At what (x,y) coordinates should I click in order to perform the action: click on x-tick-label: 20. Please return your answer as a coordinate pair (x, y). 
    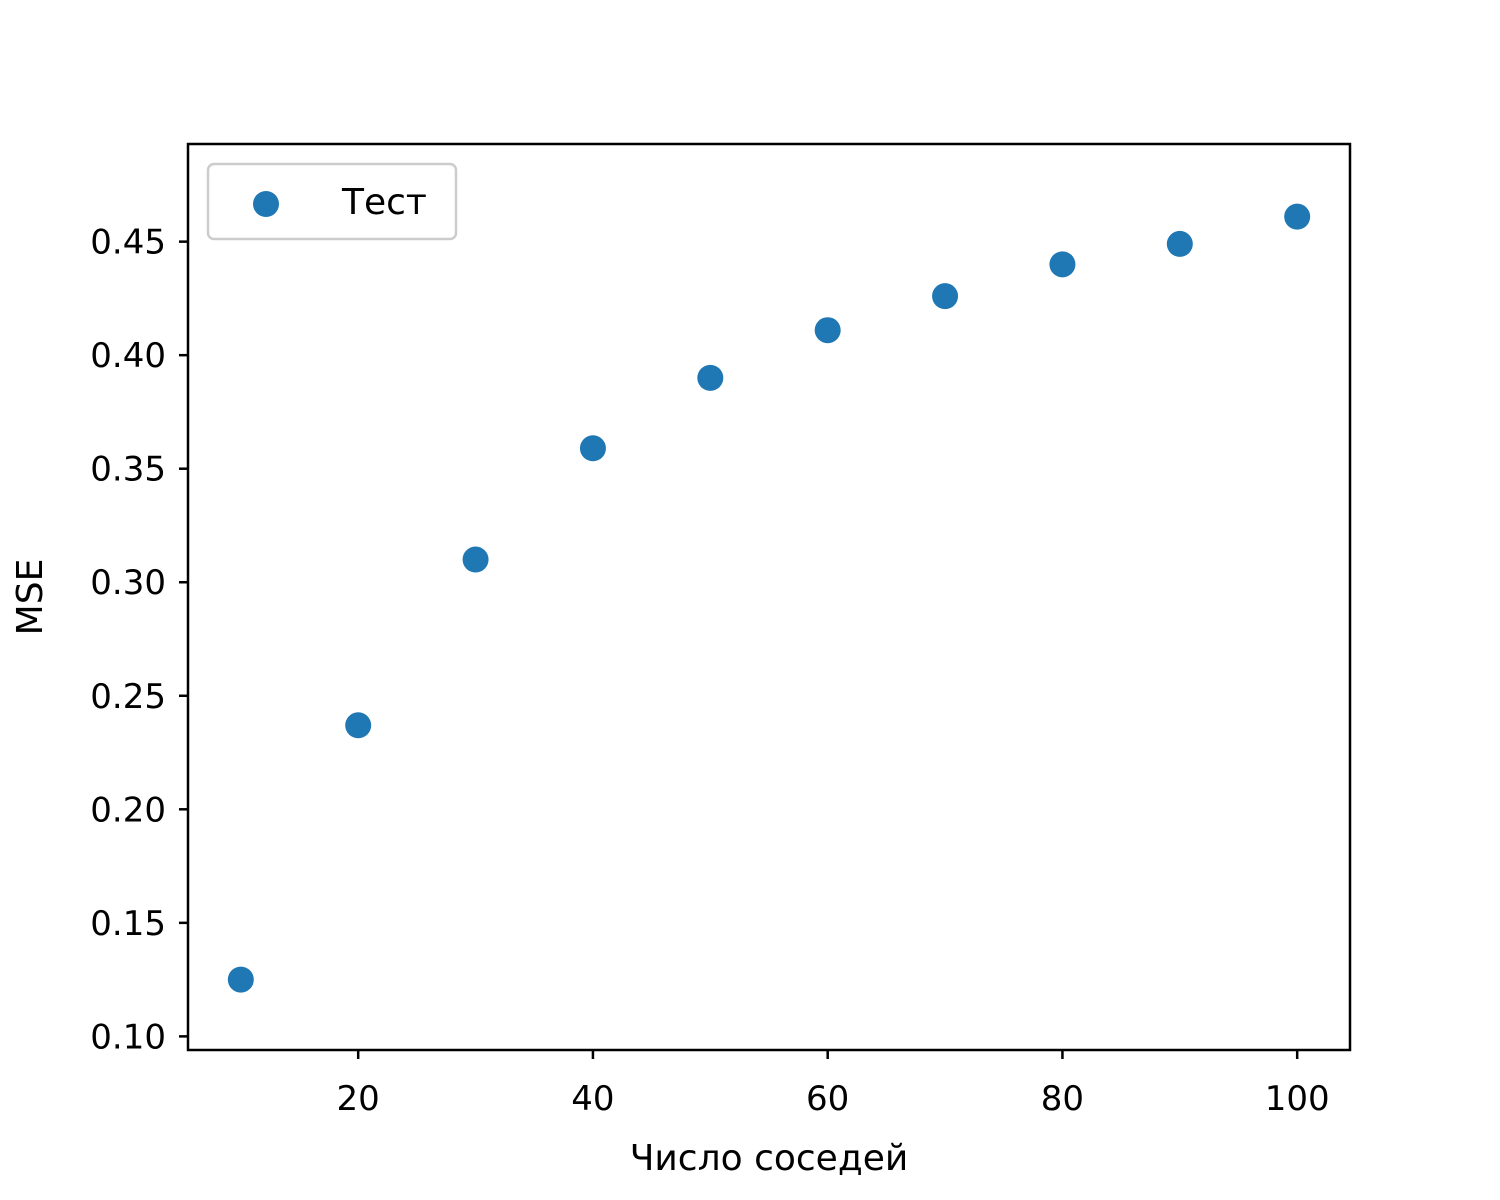
    Looking at the image, I should click on (358, 1099).